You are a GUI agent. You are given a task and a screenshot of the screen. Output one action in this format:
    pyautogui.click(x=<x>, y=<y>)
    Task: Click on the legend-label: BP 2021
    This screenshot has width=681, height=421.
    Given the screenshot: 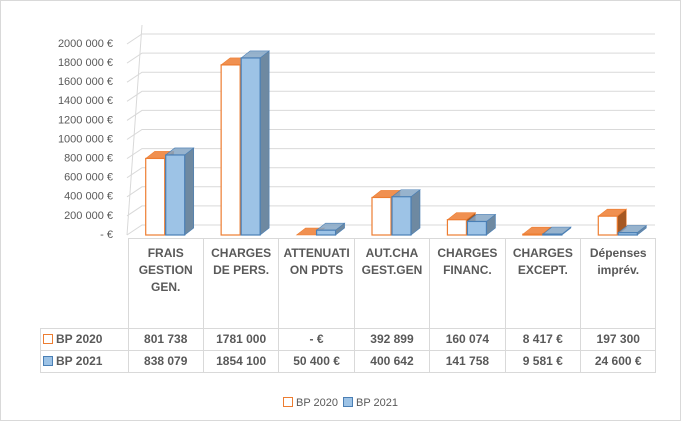 What is the action you would take?
    pyautogui.click(x=377, y=403)
    